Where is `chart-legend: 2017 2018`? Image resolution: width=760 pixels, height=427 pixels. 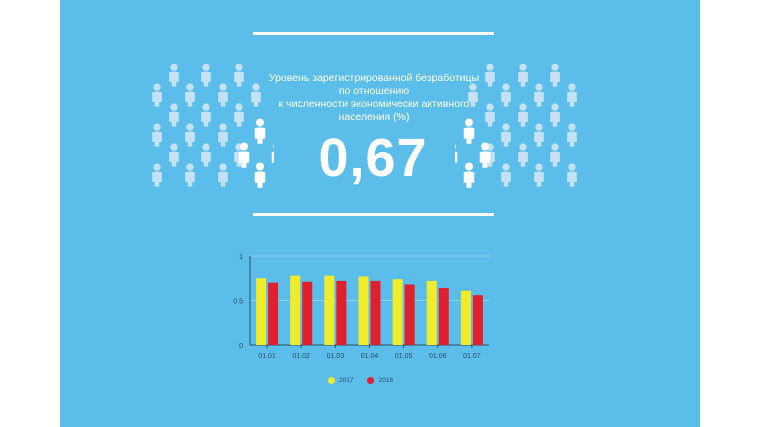
chart-legend: 2017 2018 is located at coordinates (367, 380).